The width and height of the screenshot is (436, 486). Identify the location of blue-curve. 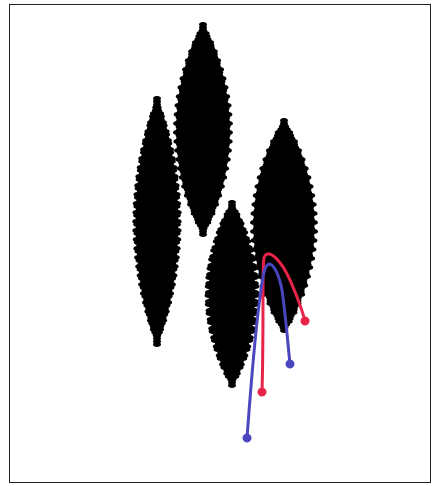
(268, 350).